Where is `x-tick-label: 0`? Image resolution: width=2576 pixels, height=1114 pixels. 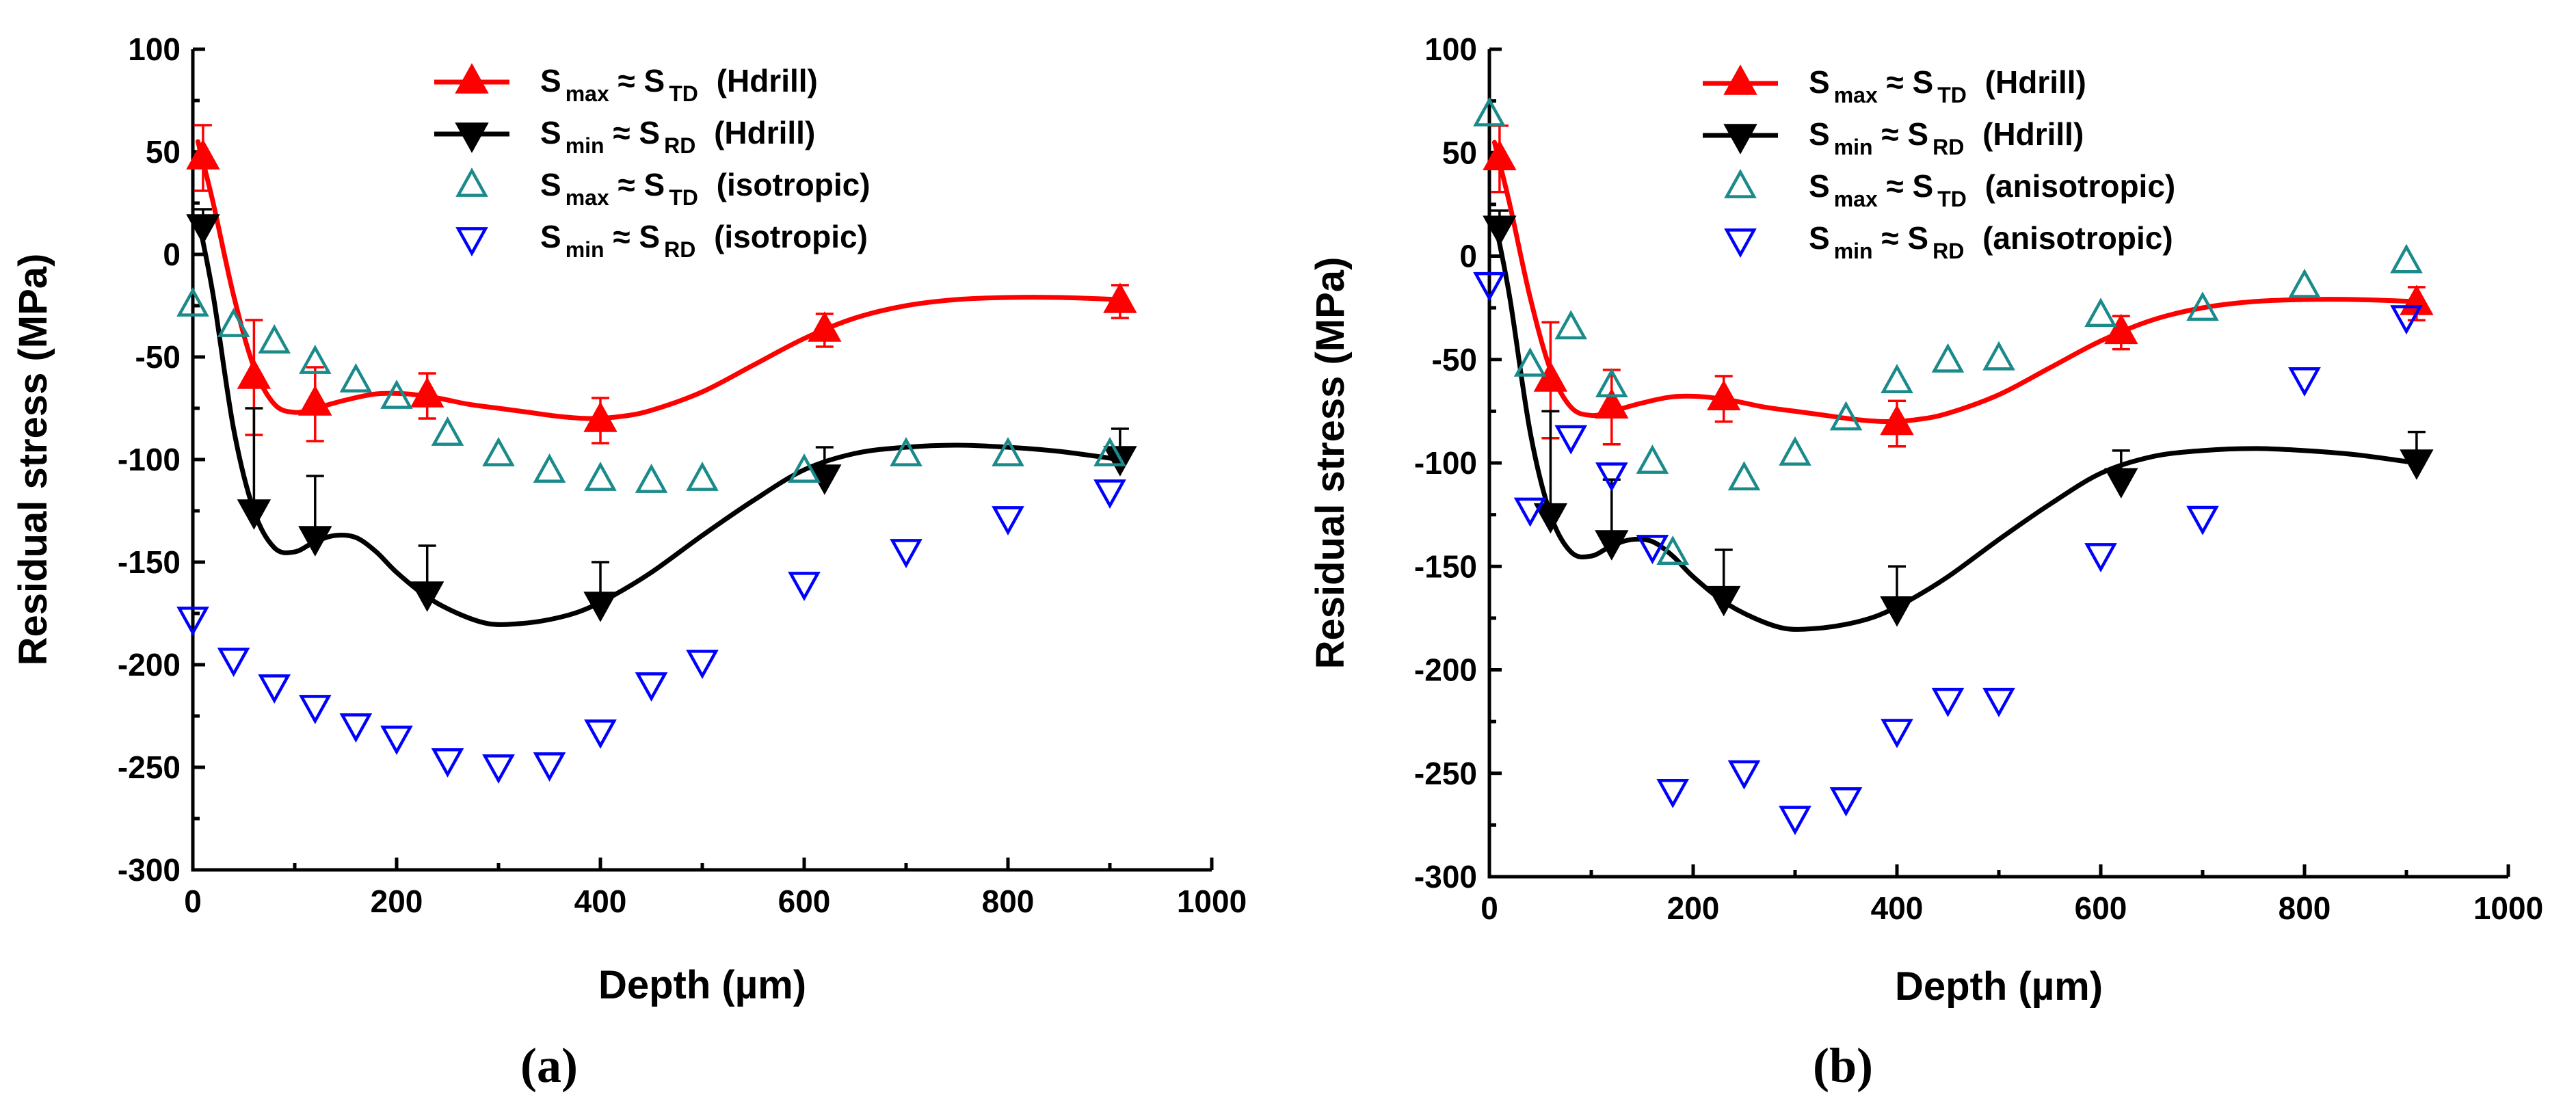 x-tick-label: 0 is located at coordinates (193, 902).